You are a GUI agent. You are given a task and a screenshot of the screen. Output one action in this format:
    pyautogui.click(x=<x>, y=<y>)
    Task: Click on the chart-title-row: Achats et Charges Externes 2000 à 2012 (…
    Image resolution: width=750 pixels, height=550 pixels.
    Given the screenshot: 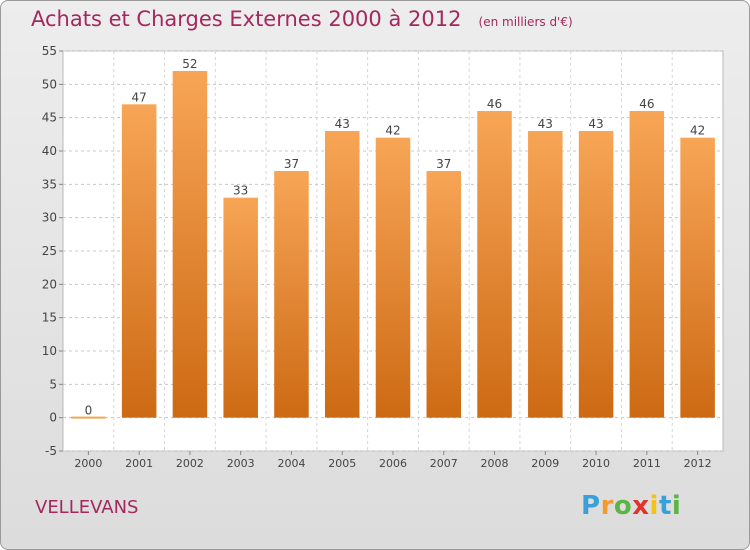 What is the action you would take?
    pyautogui.click(x=302, y=19)
    